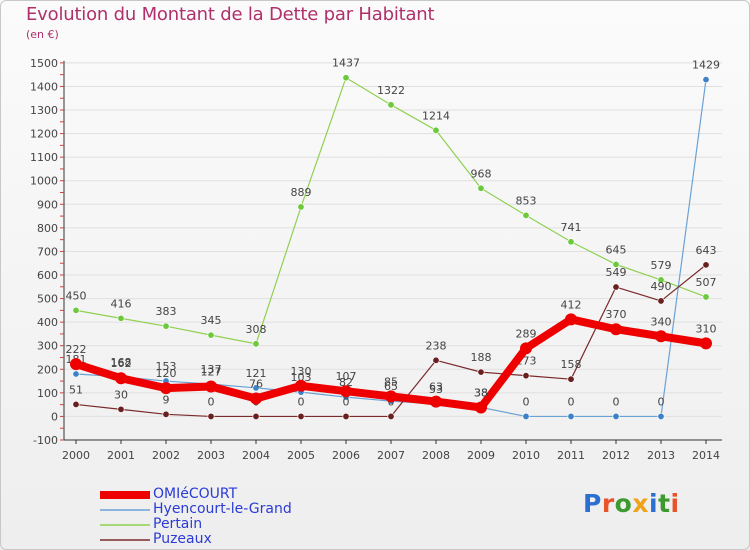  Describe the element at coordinates (47, 228) in the screenshot. I see `y-tick-label: 800` at that location.